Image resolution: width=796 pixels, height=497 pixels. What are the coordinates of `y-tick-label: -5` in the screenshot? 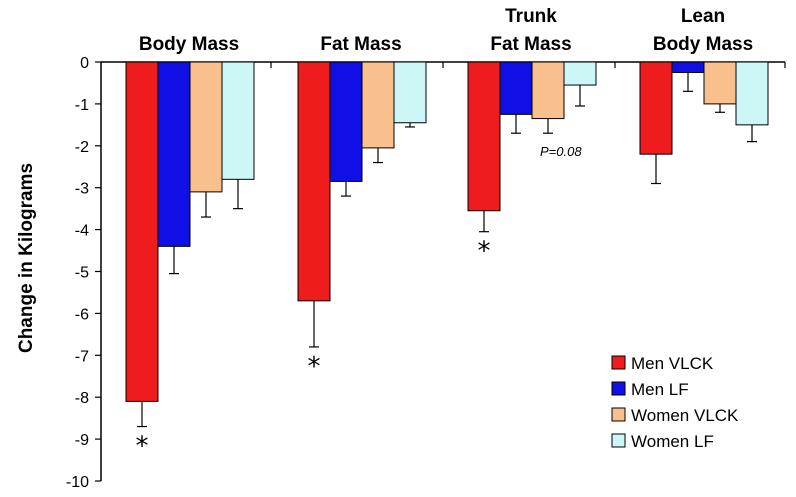 It's located at (82, 273).